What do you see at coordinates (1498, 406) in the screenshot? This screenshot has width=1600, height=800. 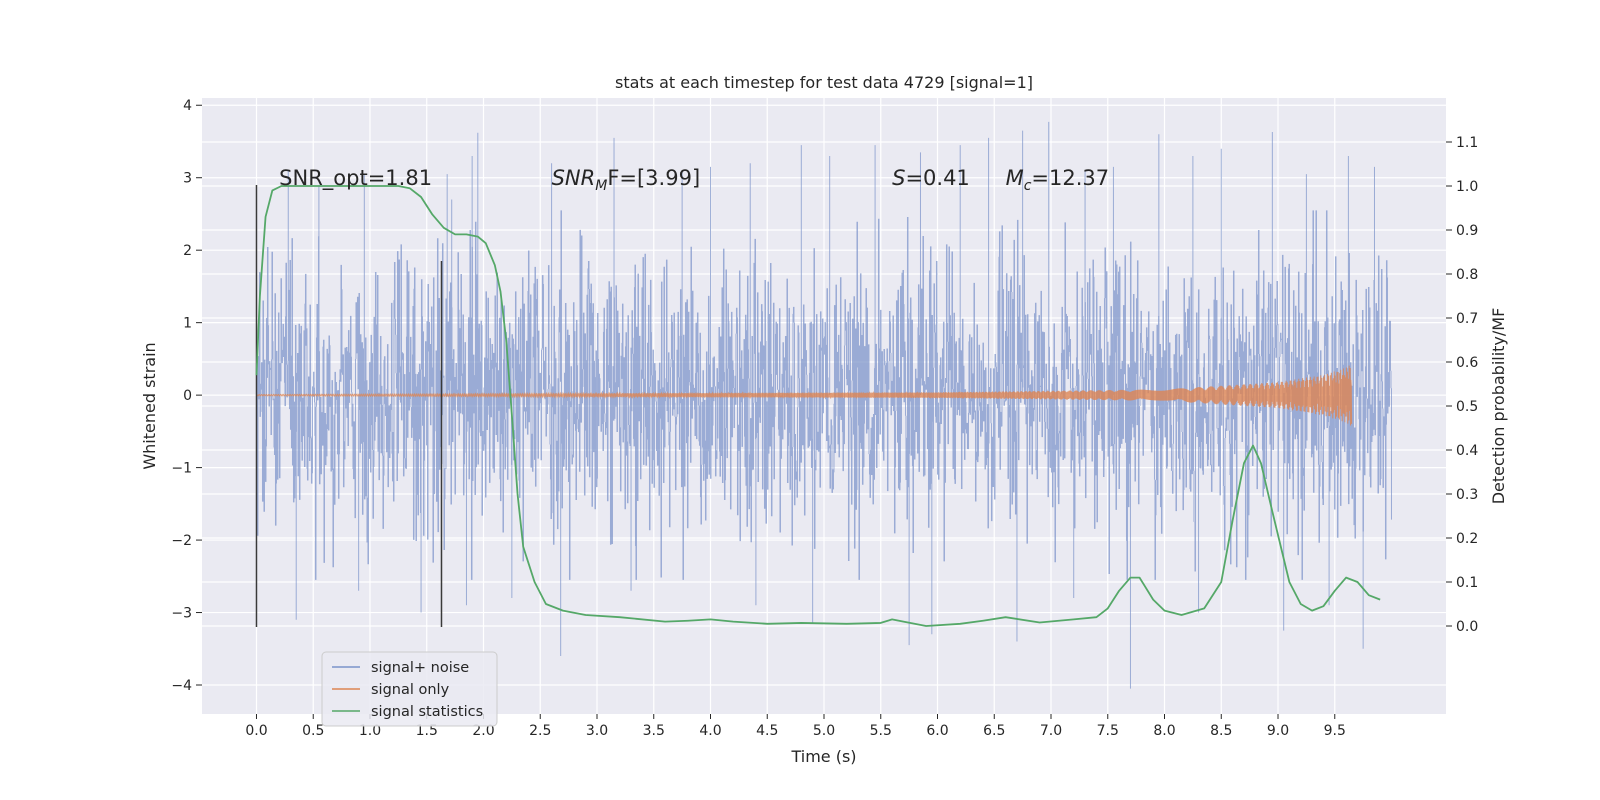 I see `y2-axis-label: Detection probability/MF` at bounding box center [1498, 406].